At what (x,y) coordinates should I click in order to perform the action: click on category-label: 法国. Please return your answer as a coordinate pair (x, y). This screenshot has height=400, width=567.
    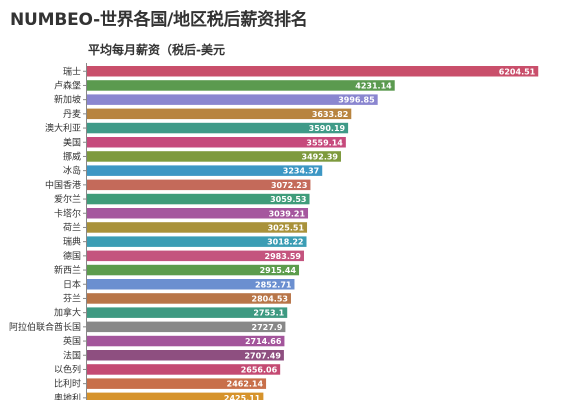
    Looking at the image, I should click on (72, 355).